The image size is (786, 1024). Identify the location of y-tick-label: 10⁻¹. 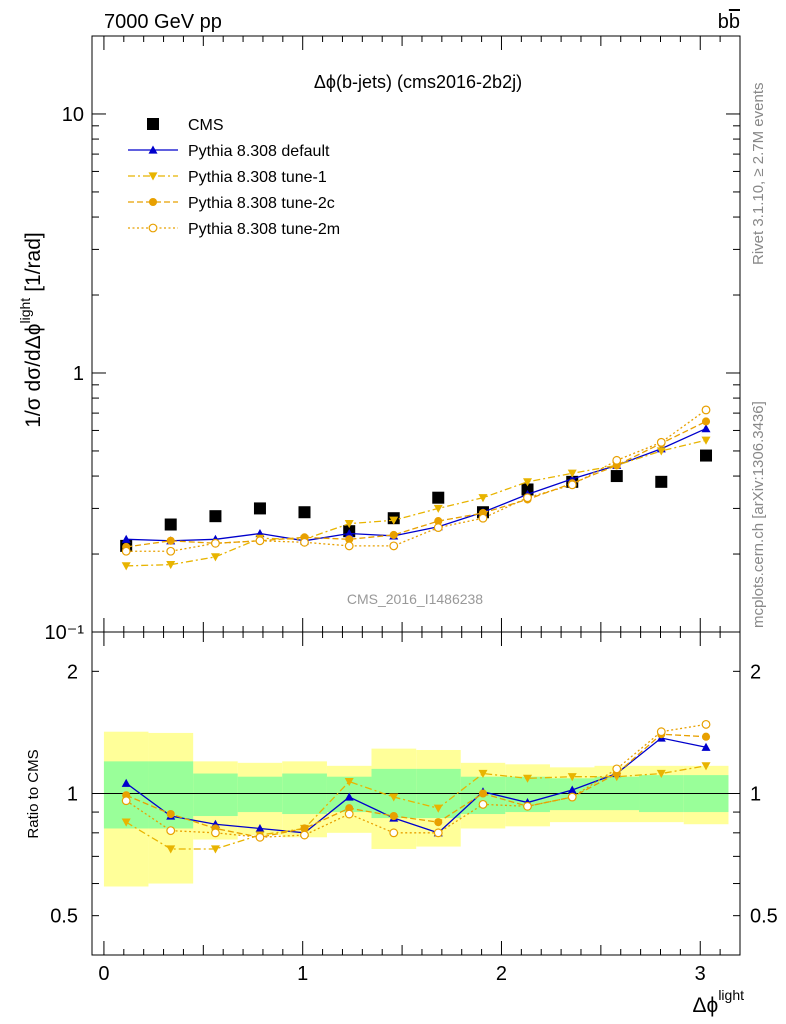
(65, 633).